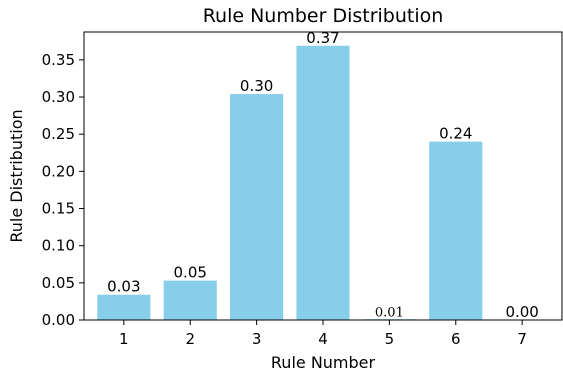 The width and height of the screenshot is (563, 376). What do you see at coordinates (522, 339) in the screenshot?
I see `x-tick-label-7: 7` at bounding box center [522, 339].